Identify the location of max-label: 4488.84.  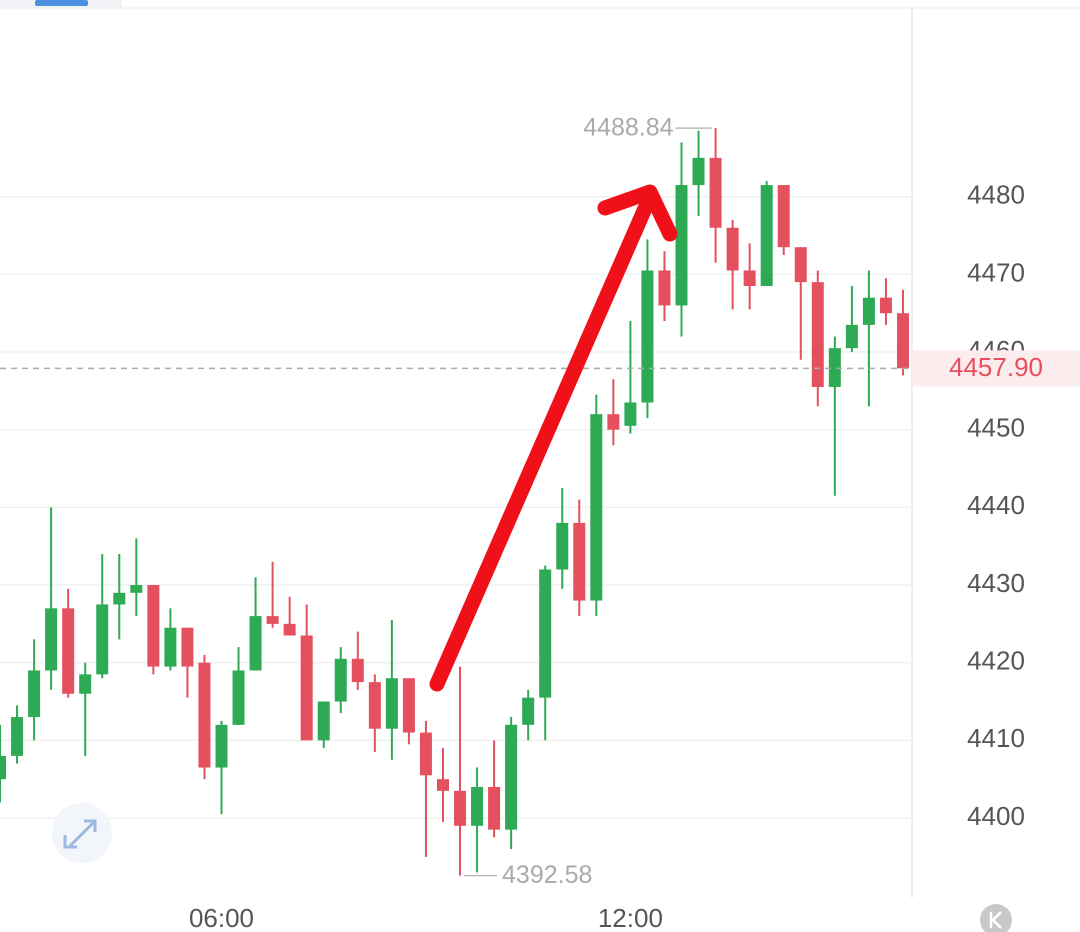
(628, 128).